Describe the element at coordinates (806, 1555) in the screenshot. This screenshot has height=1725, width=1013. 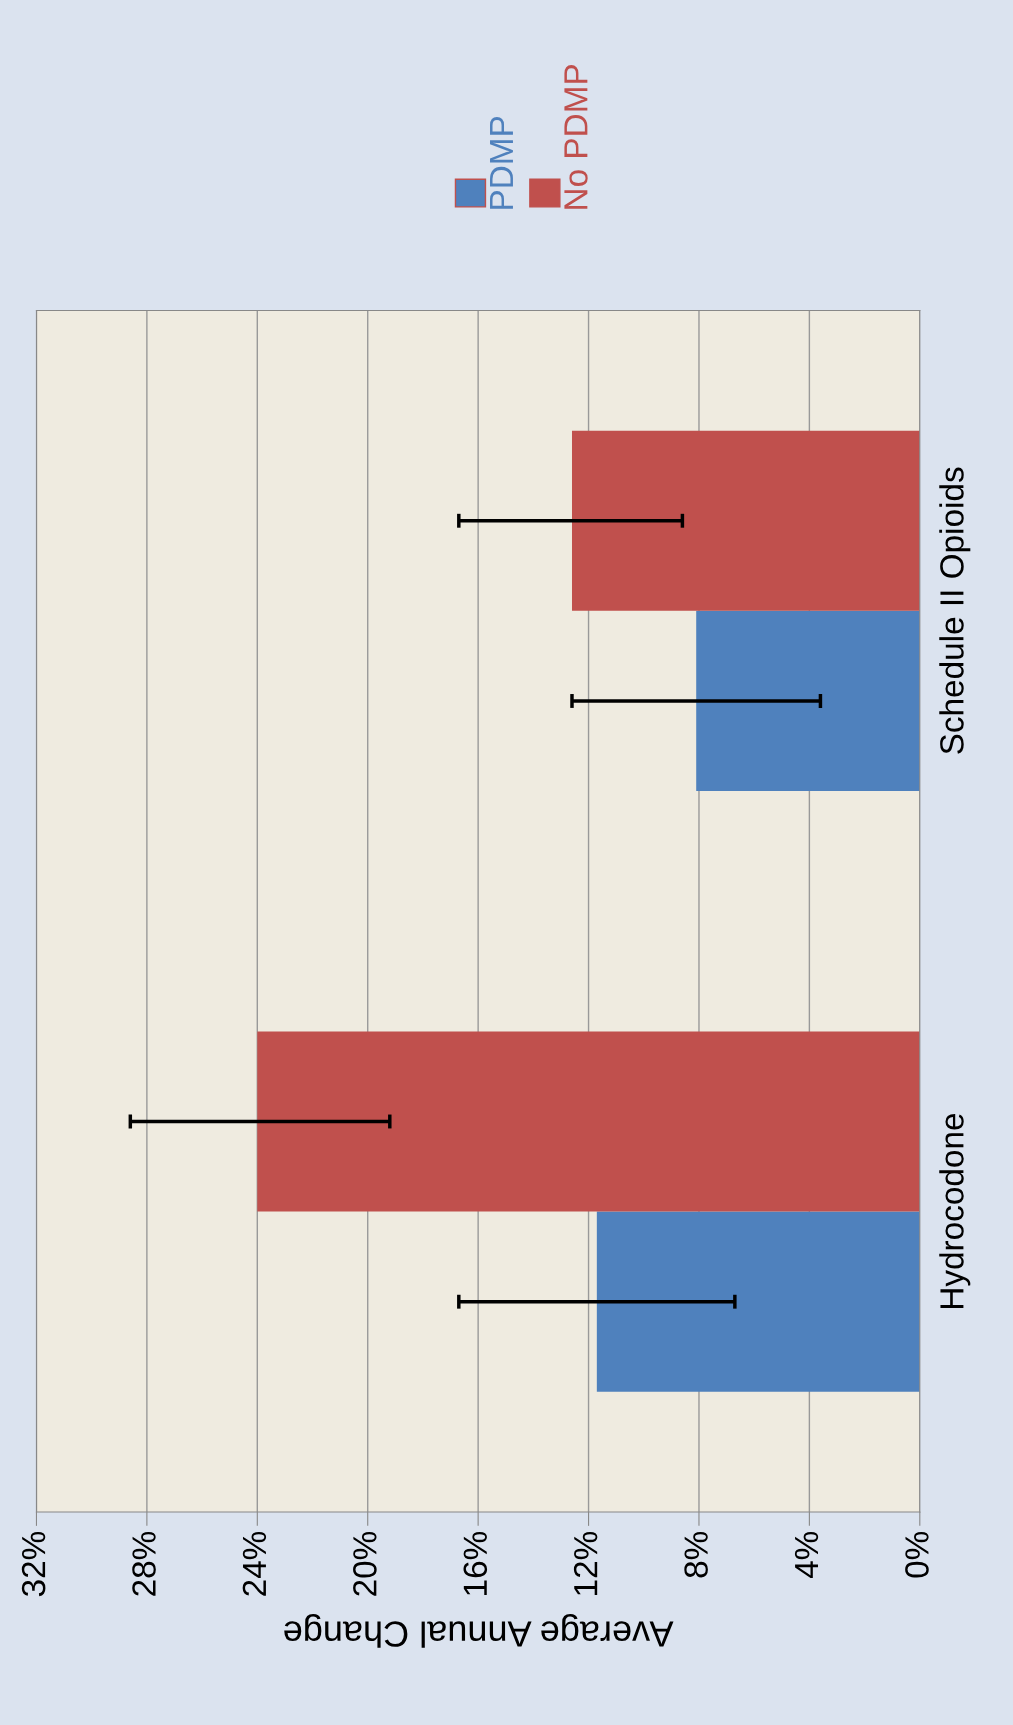
I see `x-tick-label: 4%` at that location.